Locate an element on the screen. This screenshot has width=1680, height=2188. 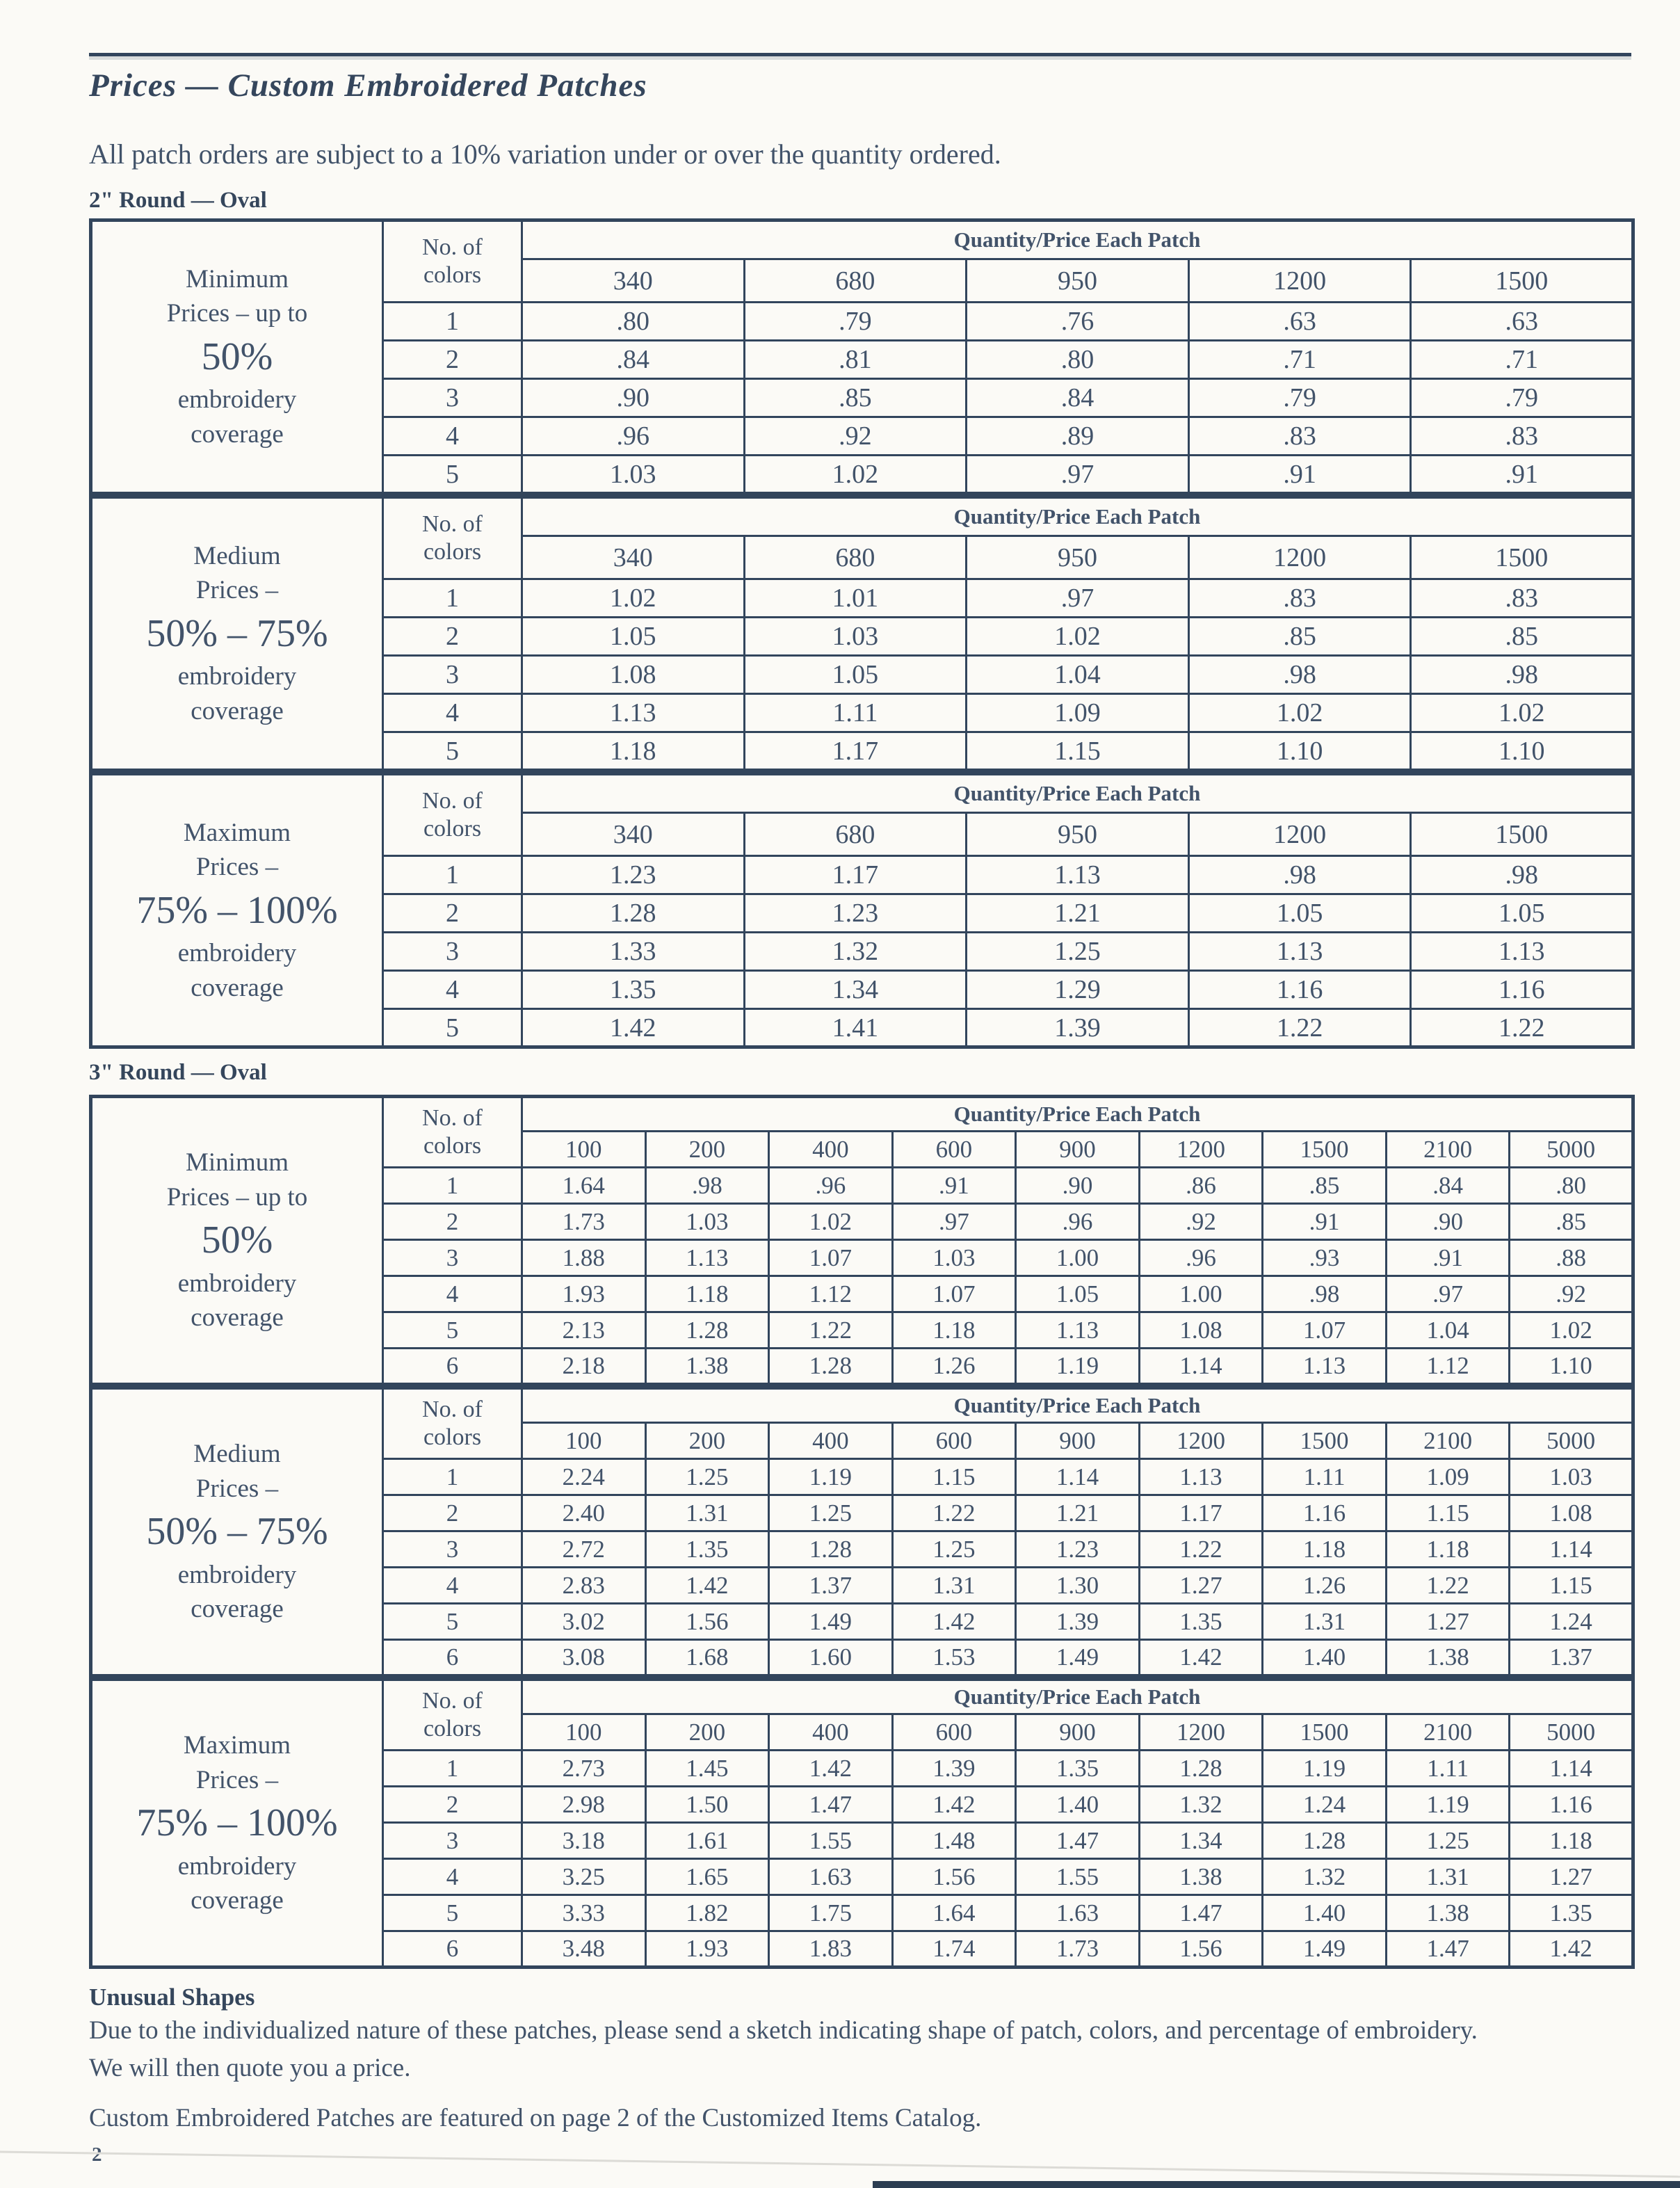
price-cell: 1.29 is located at coordinates (1077, 990).